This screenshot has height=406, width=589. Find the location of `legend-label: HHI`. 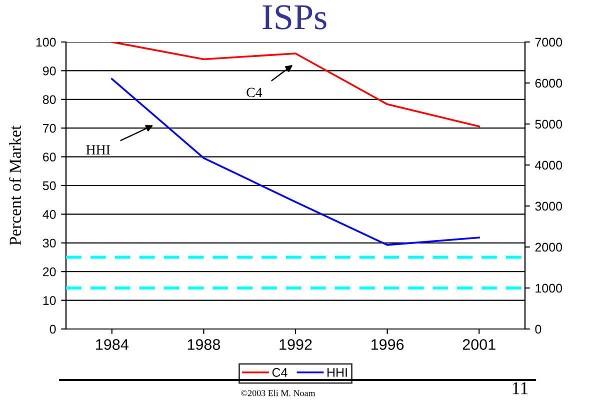

legend-label: HHI is located at coordinates (337, 372).